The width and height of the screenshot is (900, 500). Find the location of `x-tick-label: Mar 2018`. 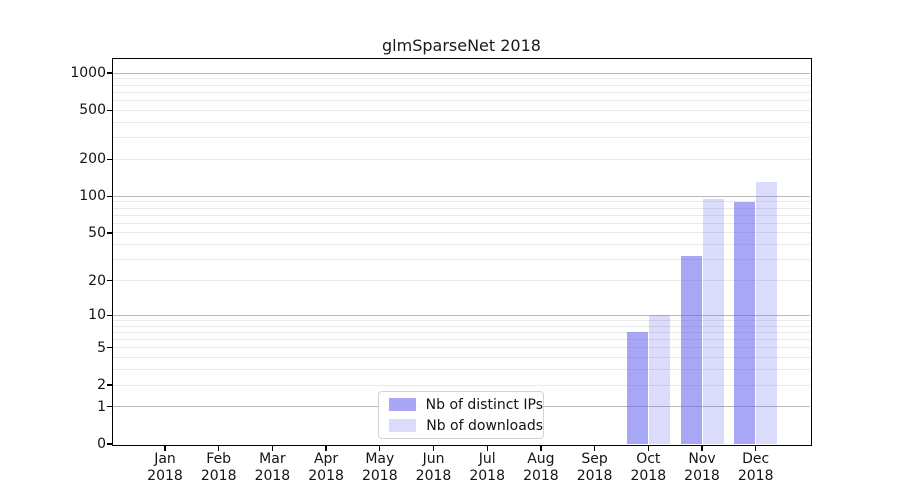

x-tick-label: Mar 2018 is located at coordinates (272, 468).